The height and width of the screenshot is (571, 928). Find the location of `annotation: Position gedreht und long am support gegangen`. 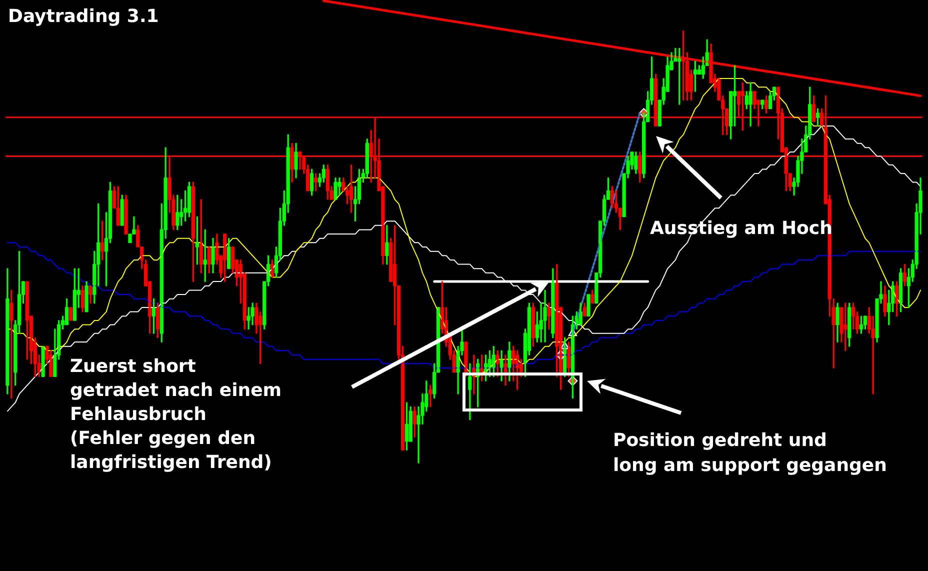

annotation: Position gedreht und long am support gegangen is located at coordinates (750, 453).